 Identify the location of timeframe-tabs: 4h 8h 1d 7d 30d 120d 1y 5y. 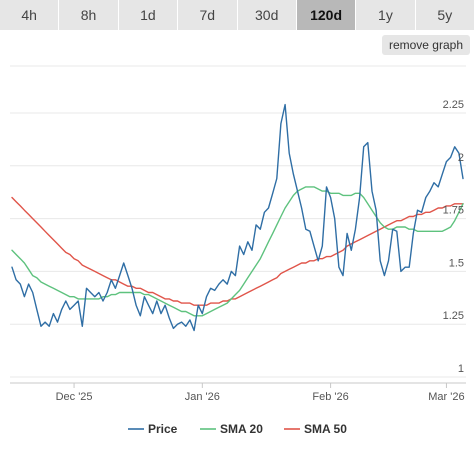
(237, 15).